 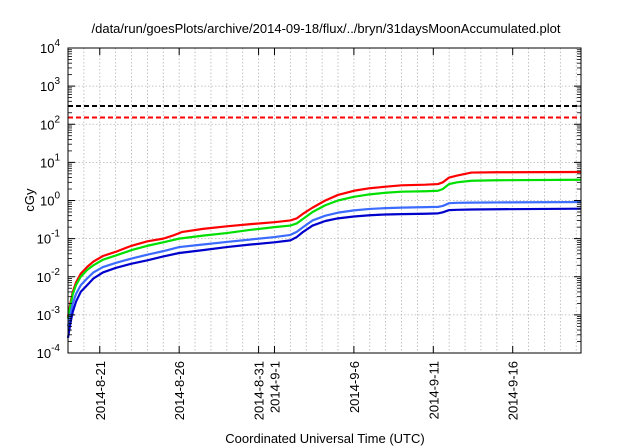 I want to click on y-tick-label: 10¹, so click(x=50, y=161).